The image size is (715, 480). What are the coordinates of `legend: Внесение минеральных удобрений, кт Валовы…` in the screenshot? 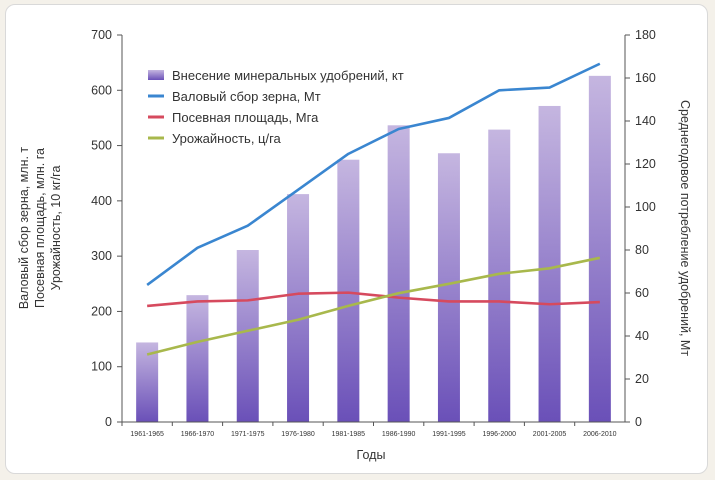 It's located at (276, 107).